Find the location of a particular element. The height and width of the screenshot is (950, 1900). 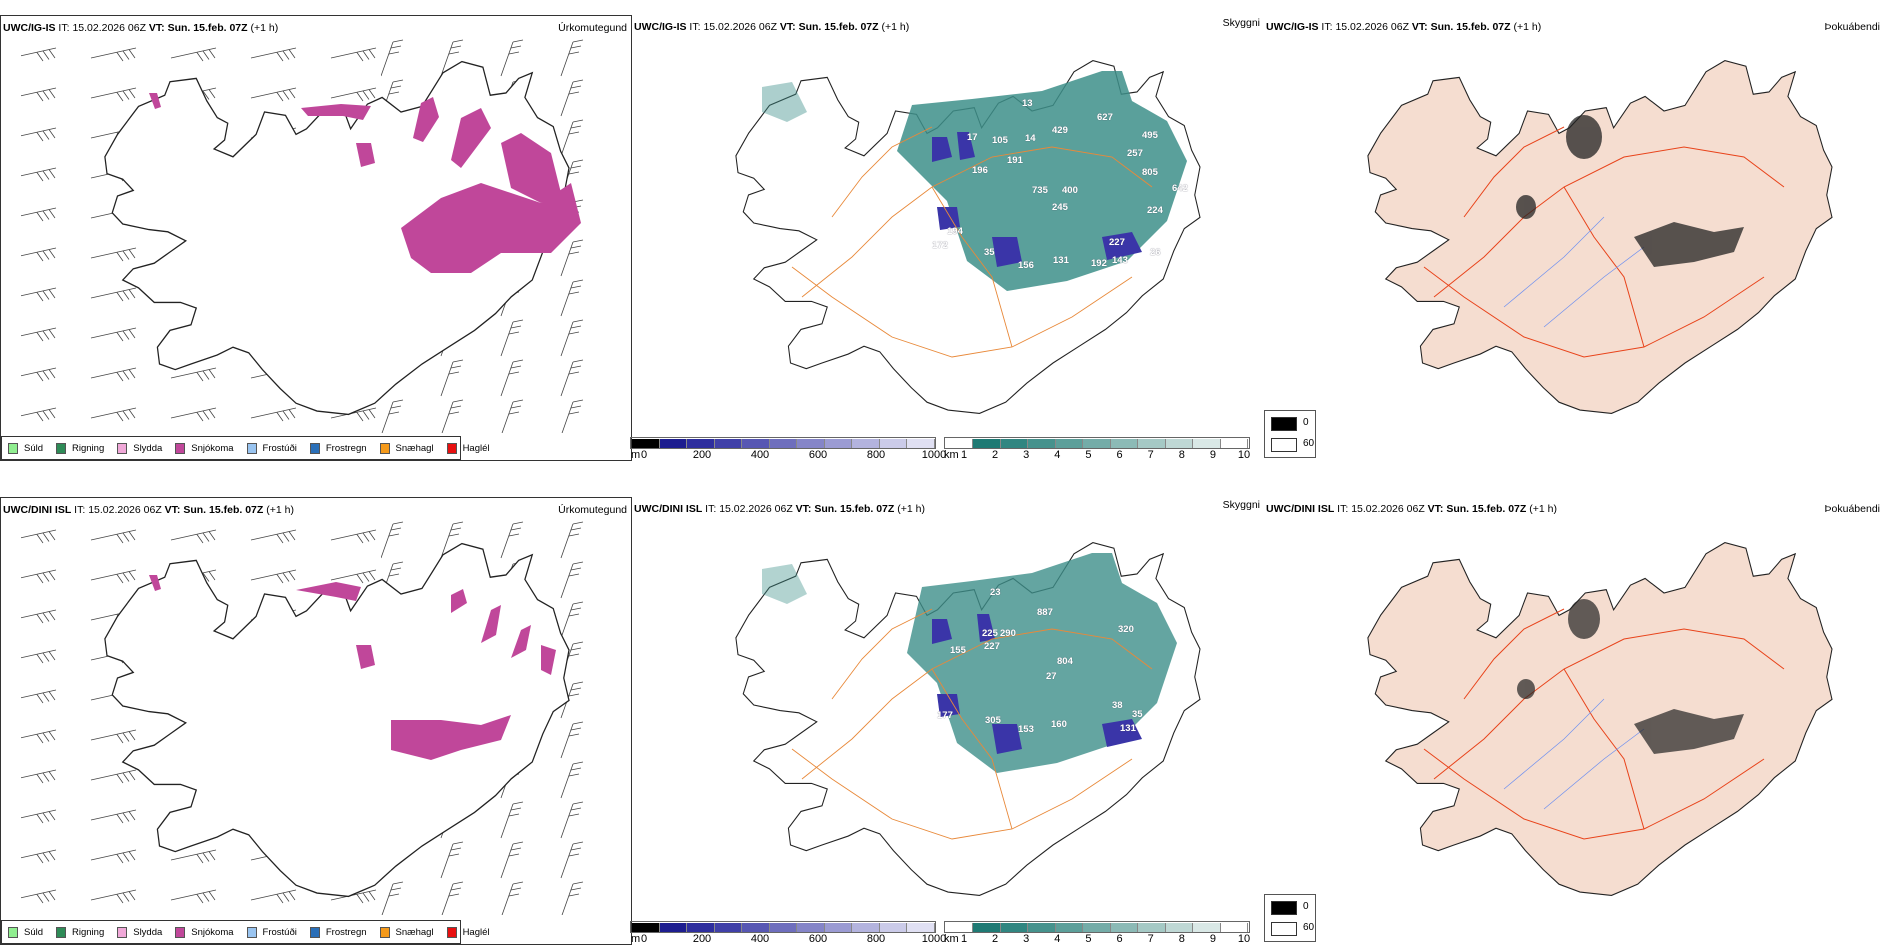

vis-label: 160 is located at coordinates (1059, 724).